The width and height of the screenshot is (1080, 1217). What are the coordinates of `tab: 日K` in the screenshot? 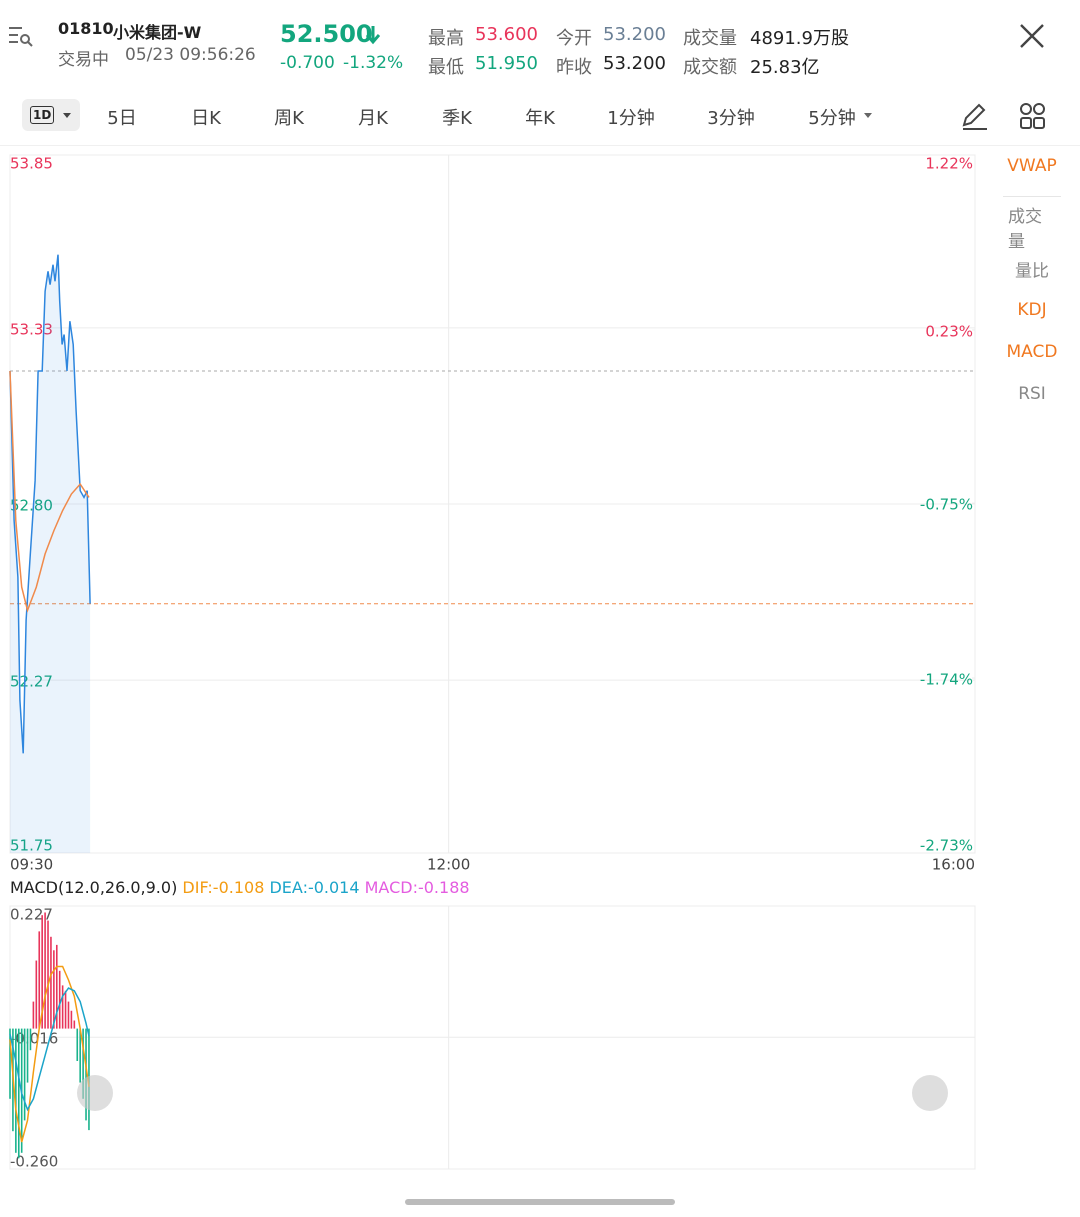 It's located at (206, 118).